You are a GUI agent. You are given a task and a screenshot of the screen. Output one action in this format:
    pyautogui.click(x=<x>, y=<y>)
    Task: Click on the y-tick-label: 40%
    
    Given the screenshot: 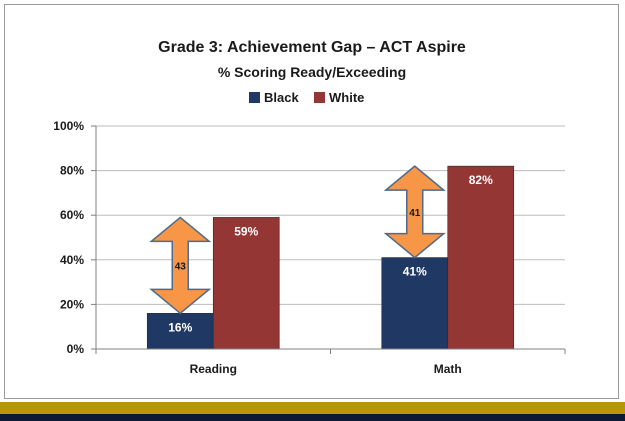 What is the action you would take?
    pyautogui.click(x=72, y=260)
    